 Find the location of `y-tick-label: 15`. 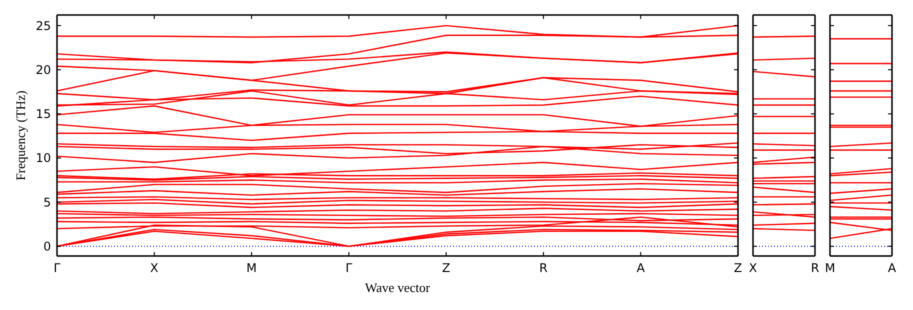

y-tick-label: 15 is located at coordinates (43, 114).